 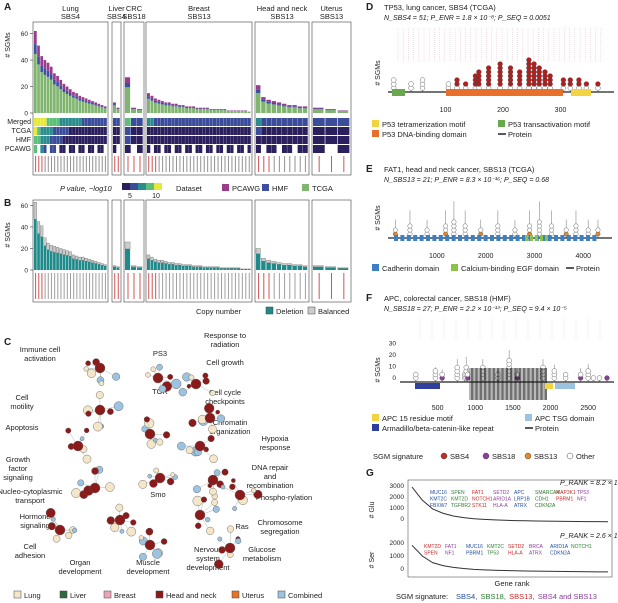 What do you see at coordinates (279, 522) in the screenshot?
I see `cluster-label: Chromosome` at bounding box center [279, 522].